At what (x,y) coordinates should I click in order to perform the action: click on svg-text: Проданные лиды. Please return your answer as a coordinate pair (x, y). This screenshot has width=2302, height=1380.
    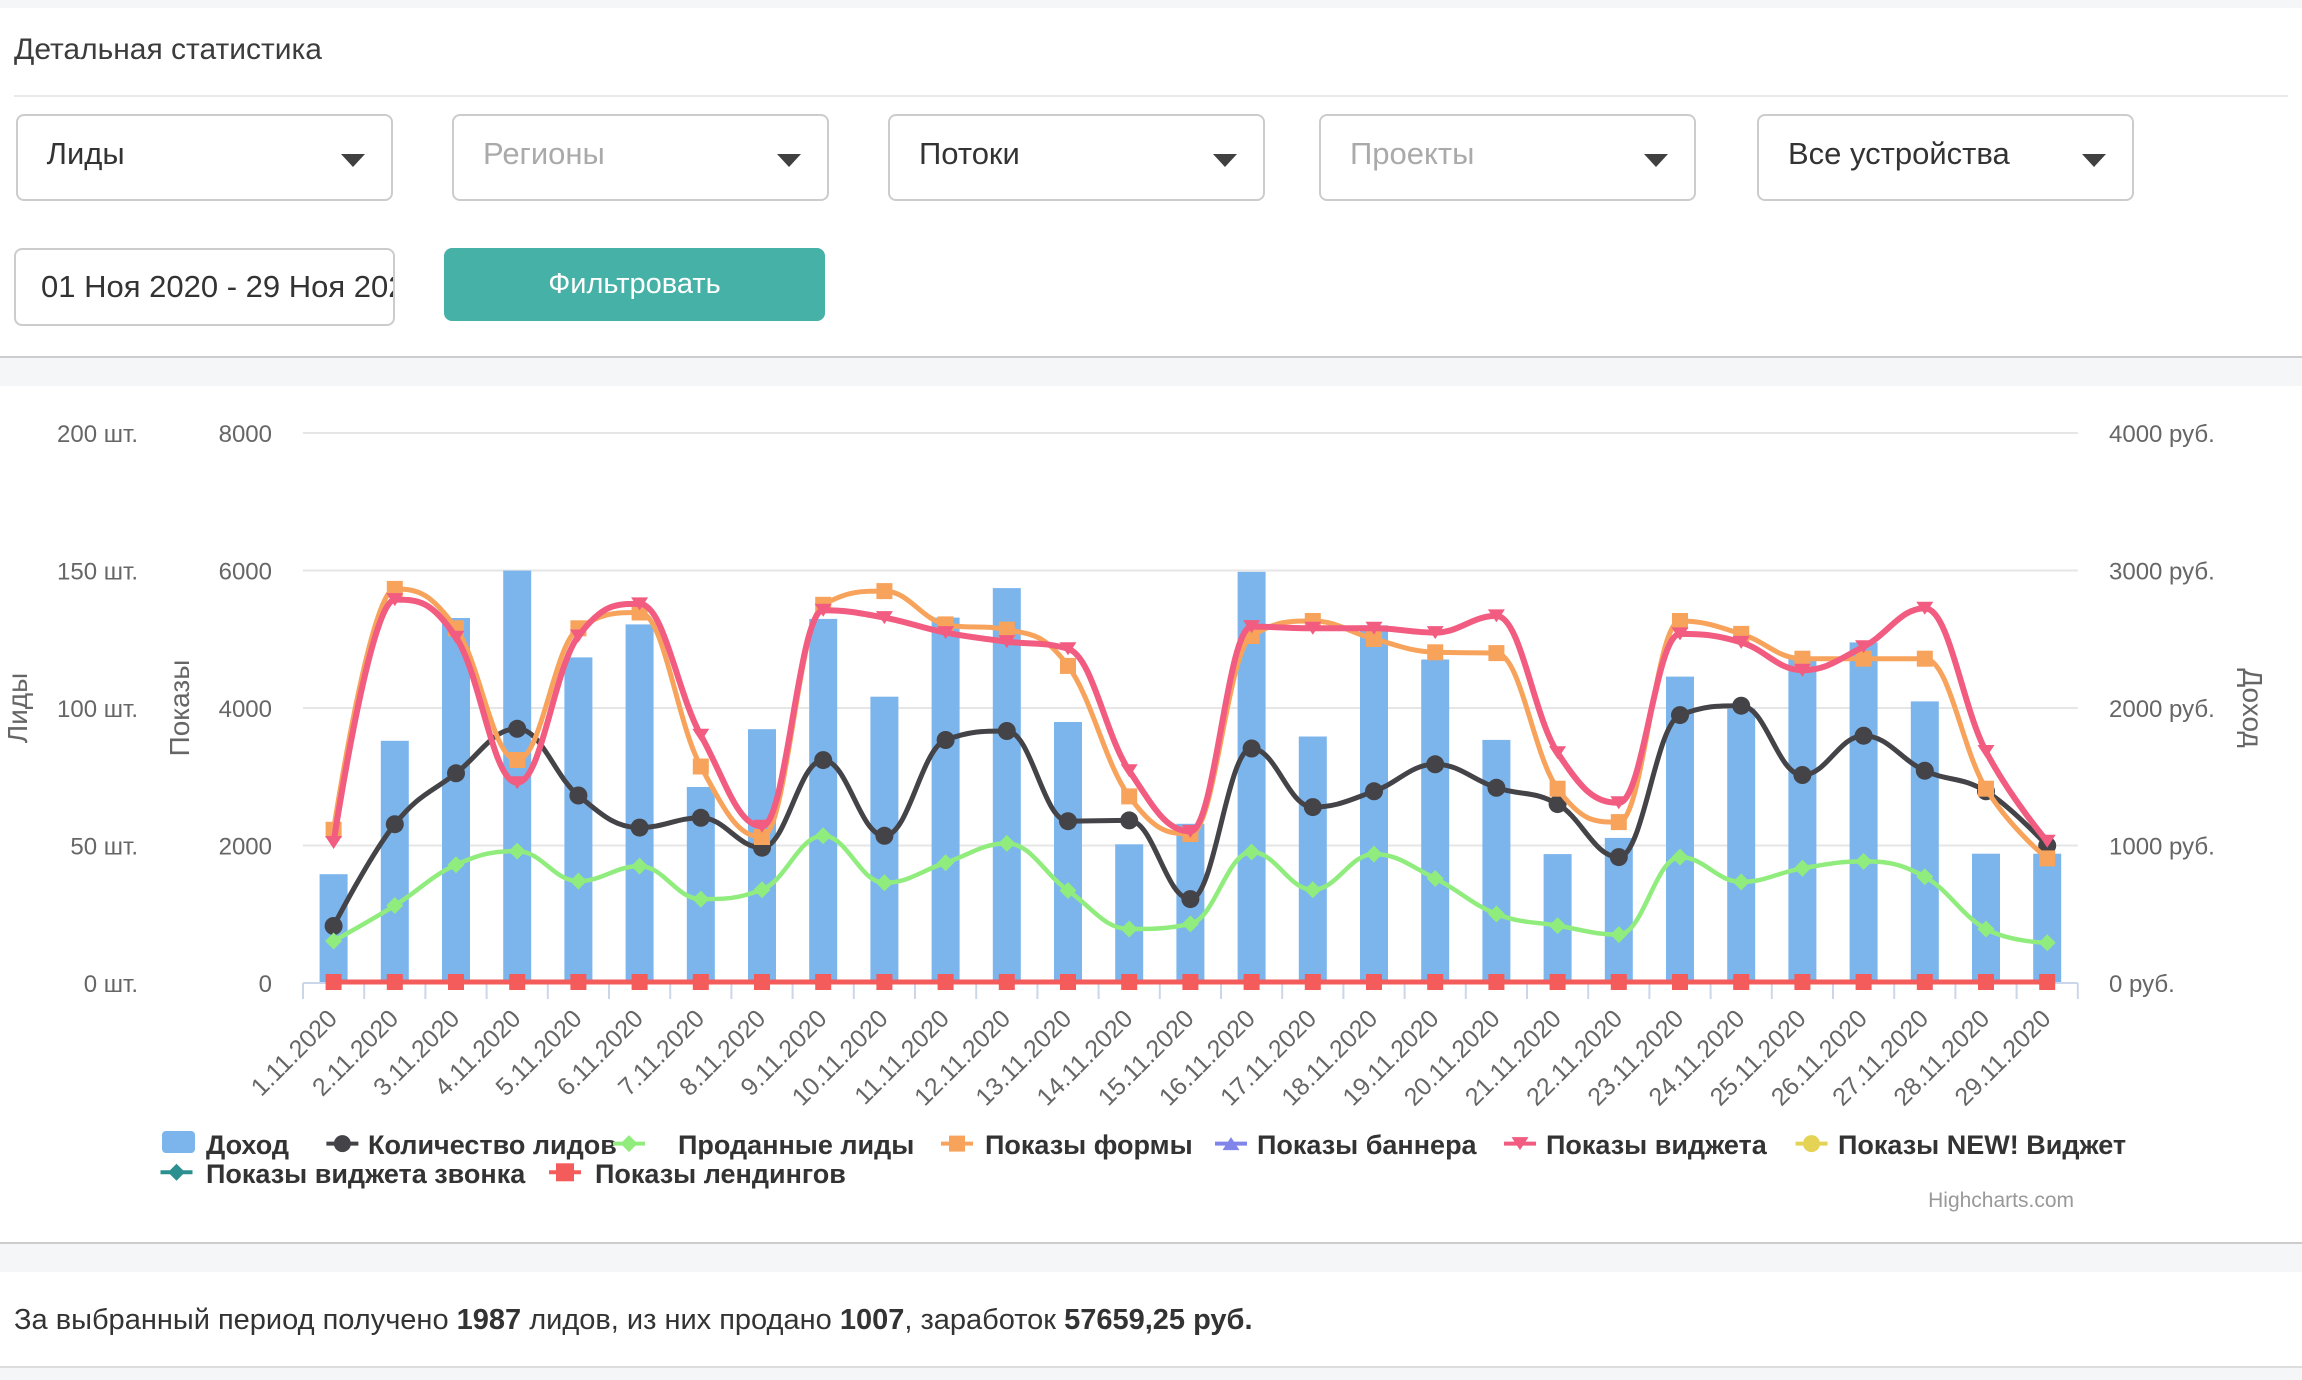
    Looking at the image, I should click on (796, 1145).